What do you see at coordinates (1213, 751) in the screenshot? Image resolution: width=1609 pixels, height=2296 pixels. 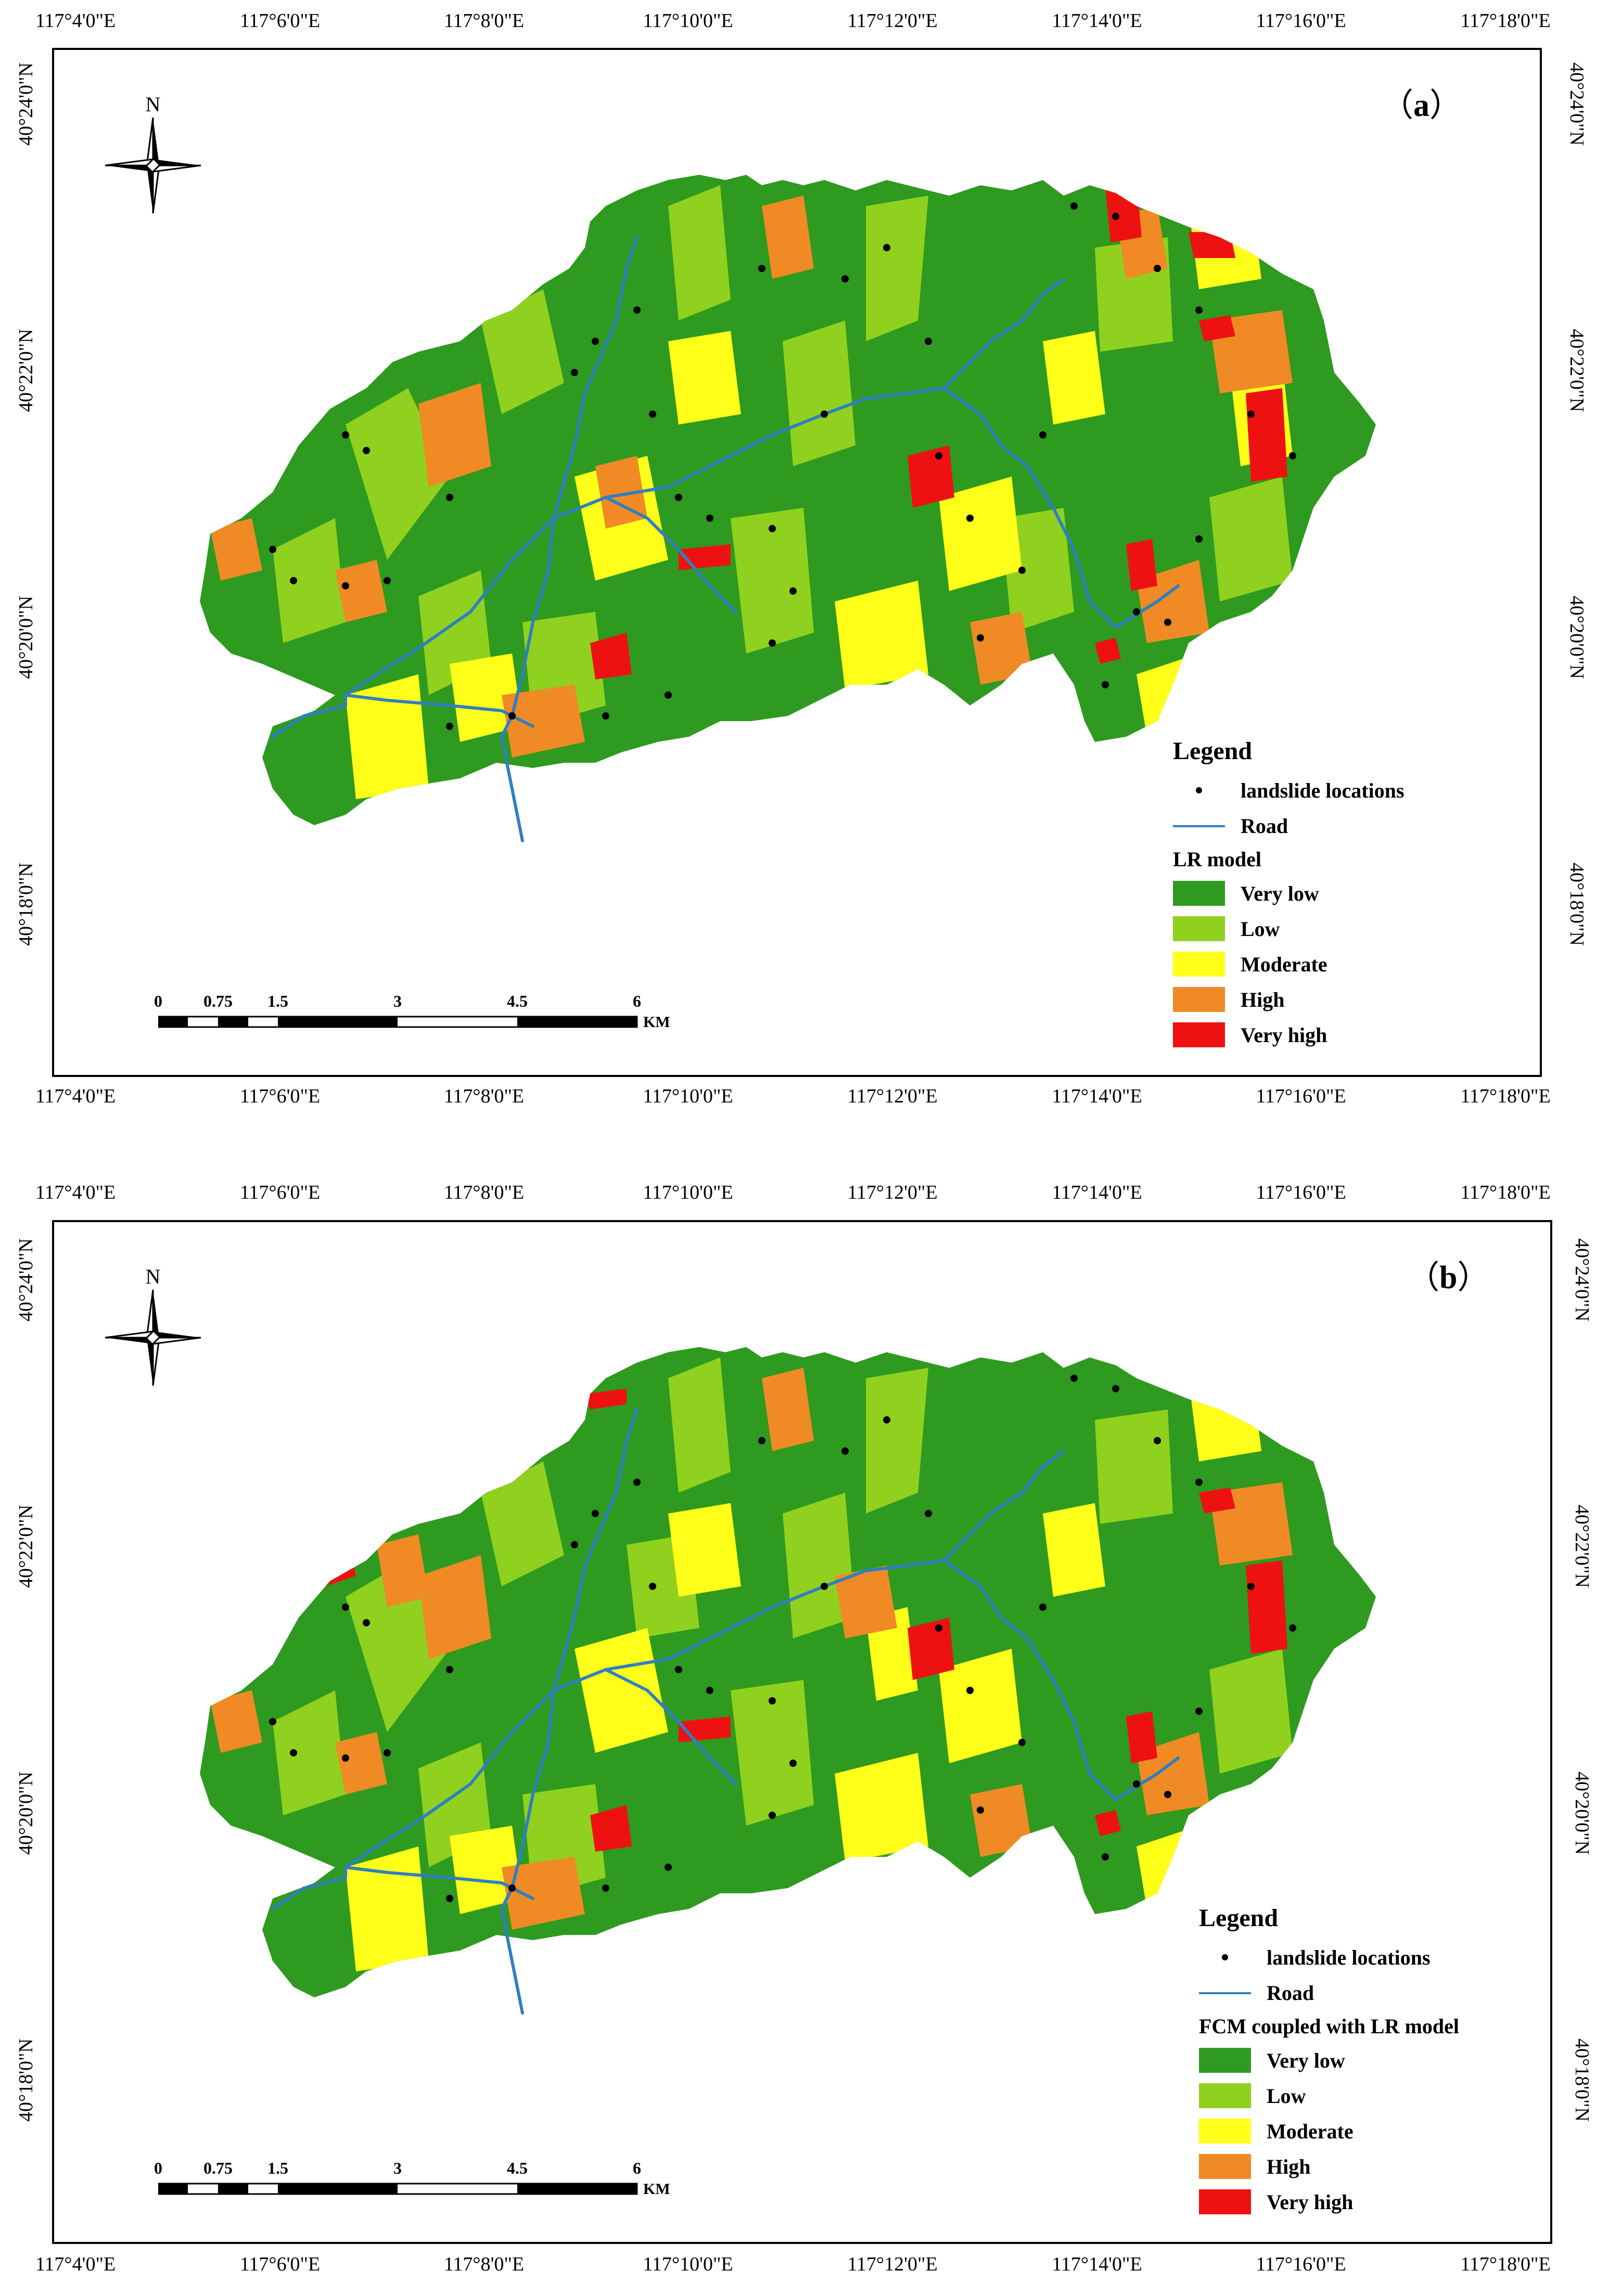 I see `legend-title: Legend` at bounding box center [1213, 751].